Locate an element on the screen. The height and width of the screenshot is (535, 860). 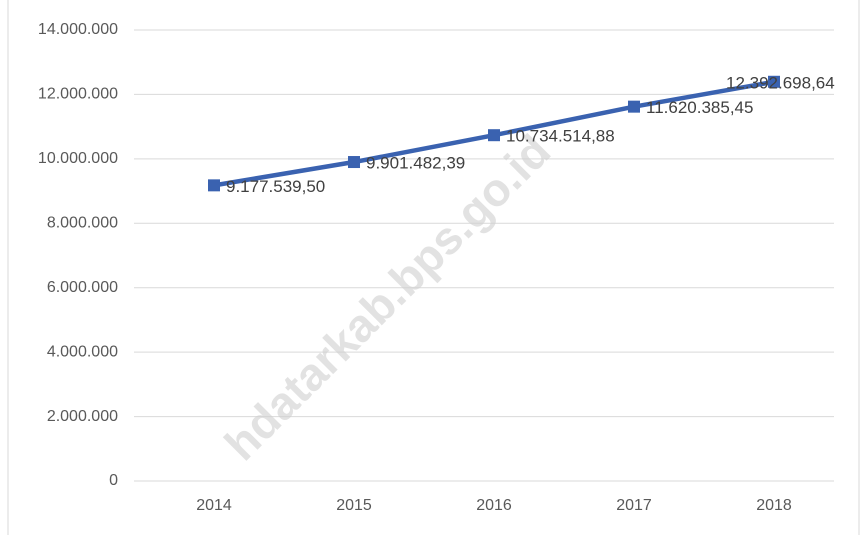
data-label: 11.620.385,45 is located at coordinates (699, 107).